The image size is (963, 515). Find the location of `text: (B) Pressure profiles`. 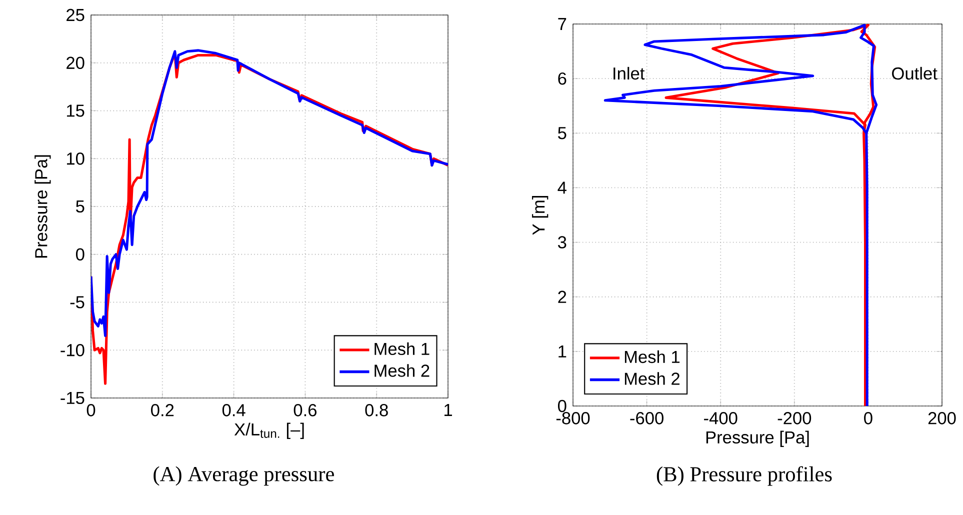

text: (B) Pressure profiles is located at coordinates (744, 476).